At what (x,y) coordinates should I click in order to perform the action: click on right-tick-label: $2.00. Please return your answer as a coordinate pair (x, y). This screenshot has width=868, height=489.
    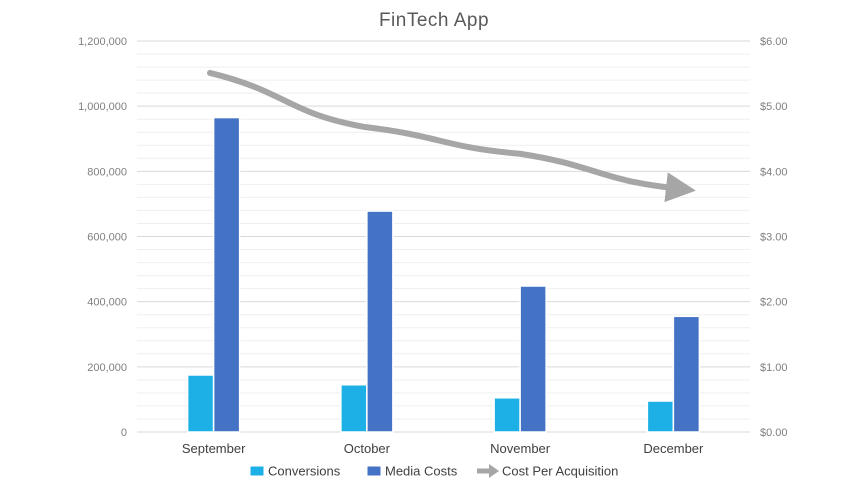
    Looking at the image, I should click on (774, 303).